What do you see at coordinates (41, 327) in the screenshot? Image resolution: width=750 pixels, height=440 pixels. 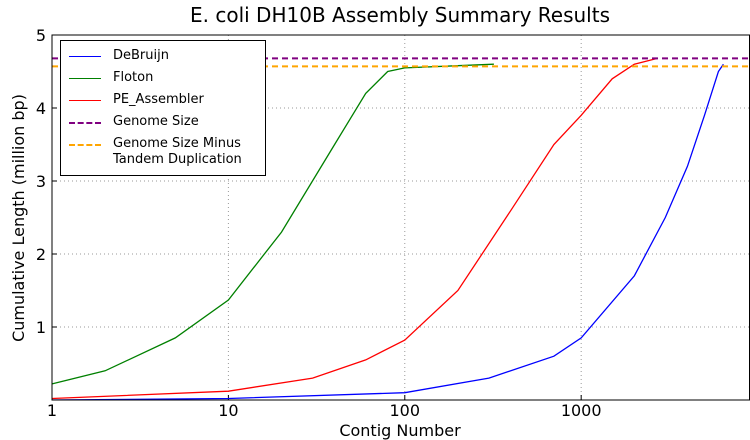 I see `y-tick-label: 1` at bounding box center [41, 327].